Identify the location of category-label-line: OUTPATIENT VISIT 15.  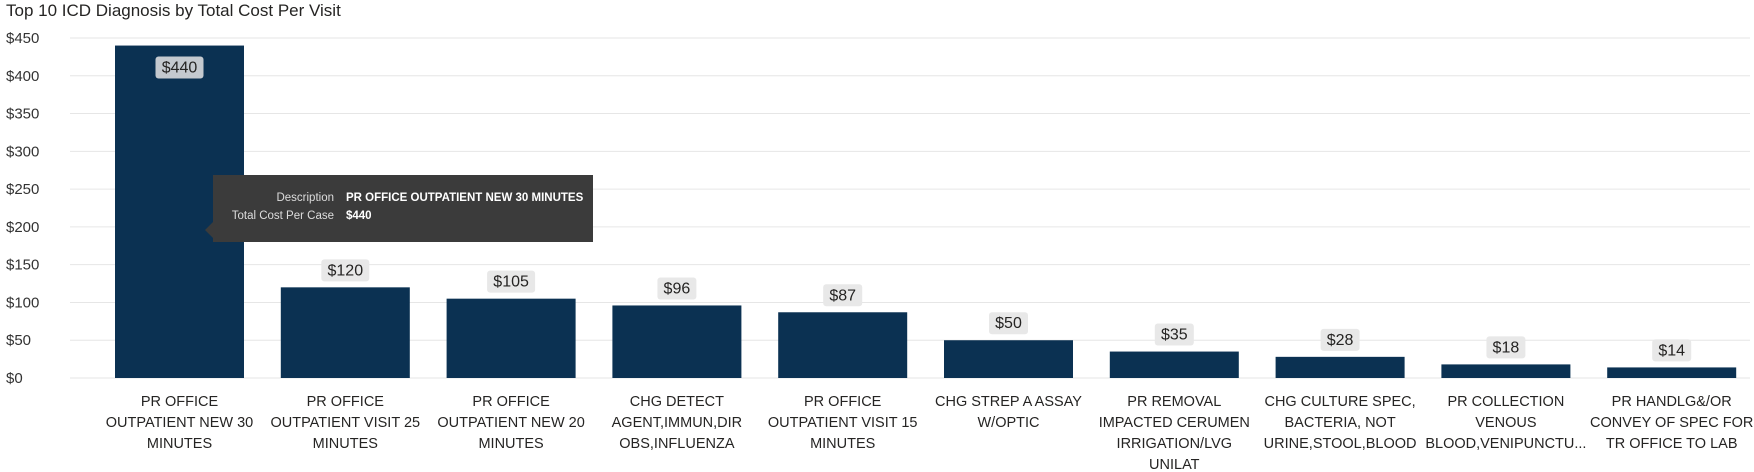
(843, 423).